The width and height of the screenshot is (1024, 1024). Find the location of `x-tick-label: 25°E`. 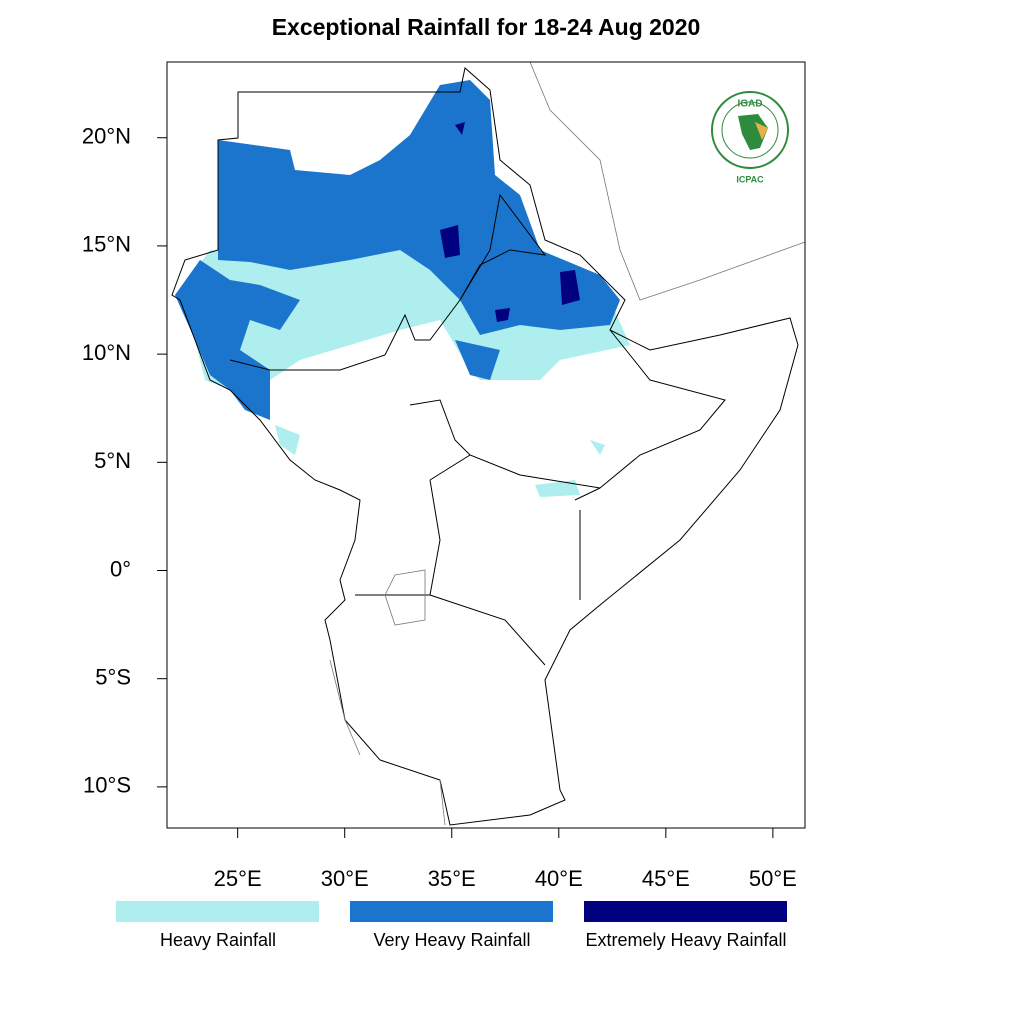

x-tick-label: 25°E is located at coordinates (238, 878).